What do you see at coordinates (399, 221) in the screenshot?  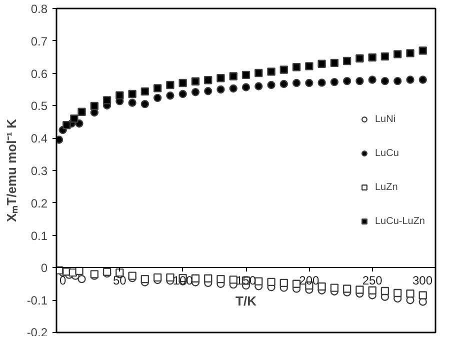 I see `legend-label: LuCu-LuZn` at bounding box center [399, 221].